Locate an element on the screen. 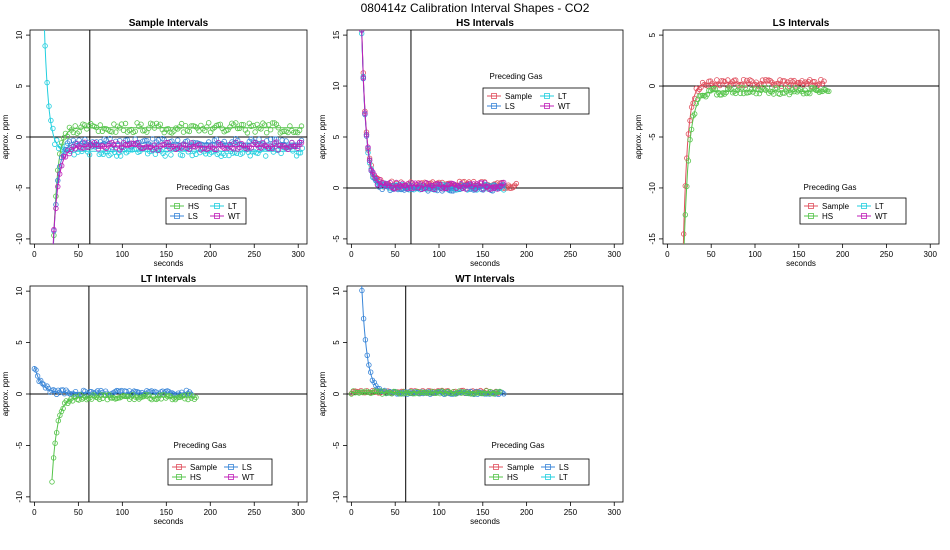 This screenshot has width=950, height=550. x-tick-label: 150 is located at coordinates (483, 512).